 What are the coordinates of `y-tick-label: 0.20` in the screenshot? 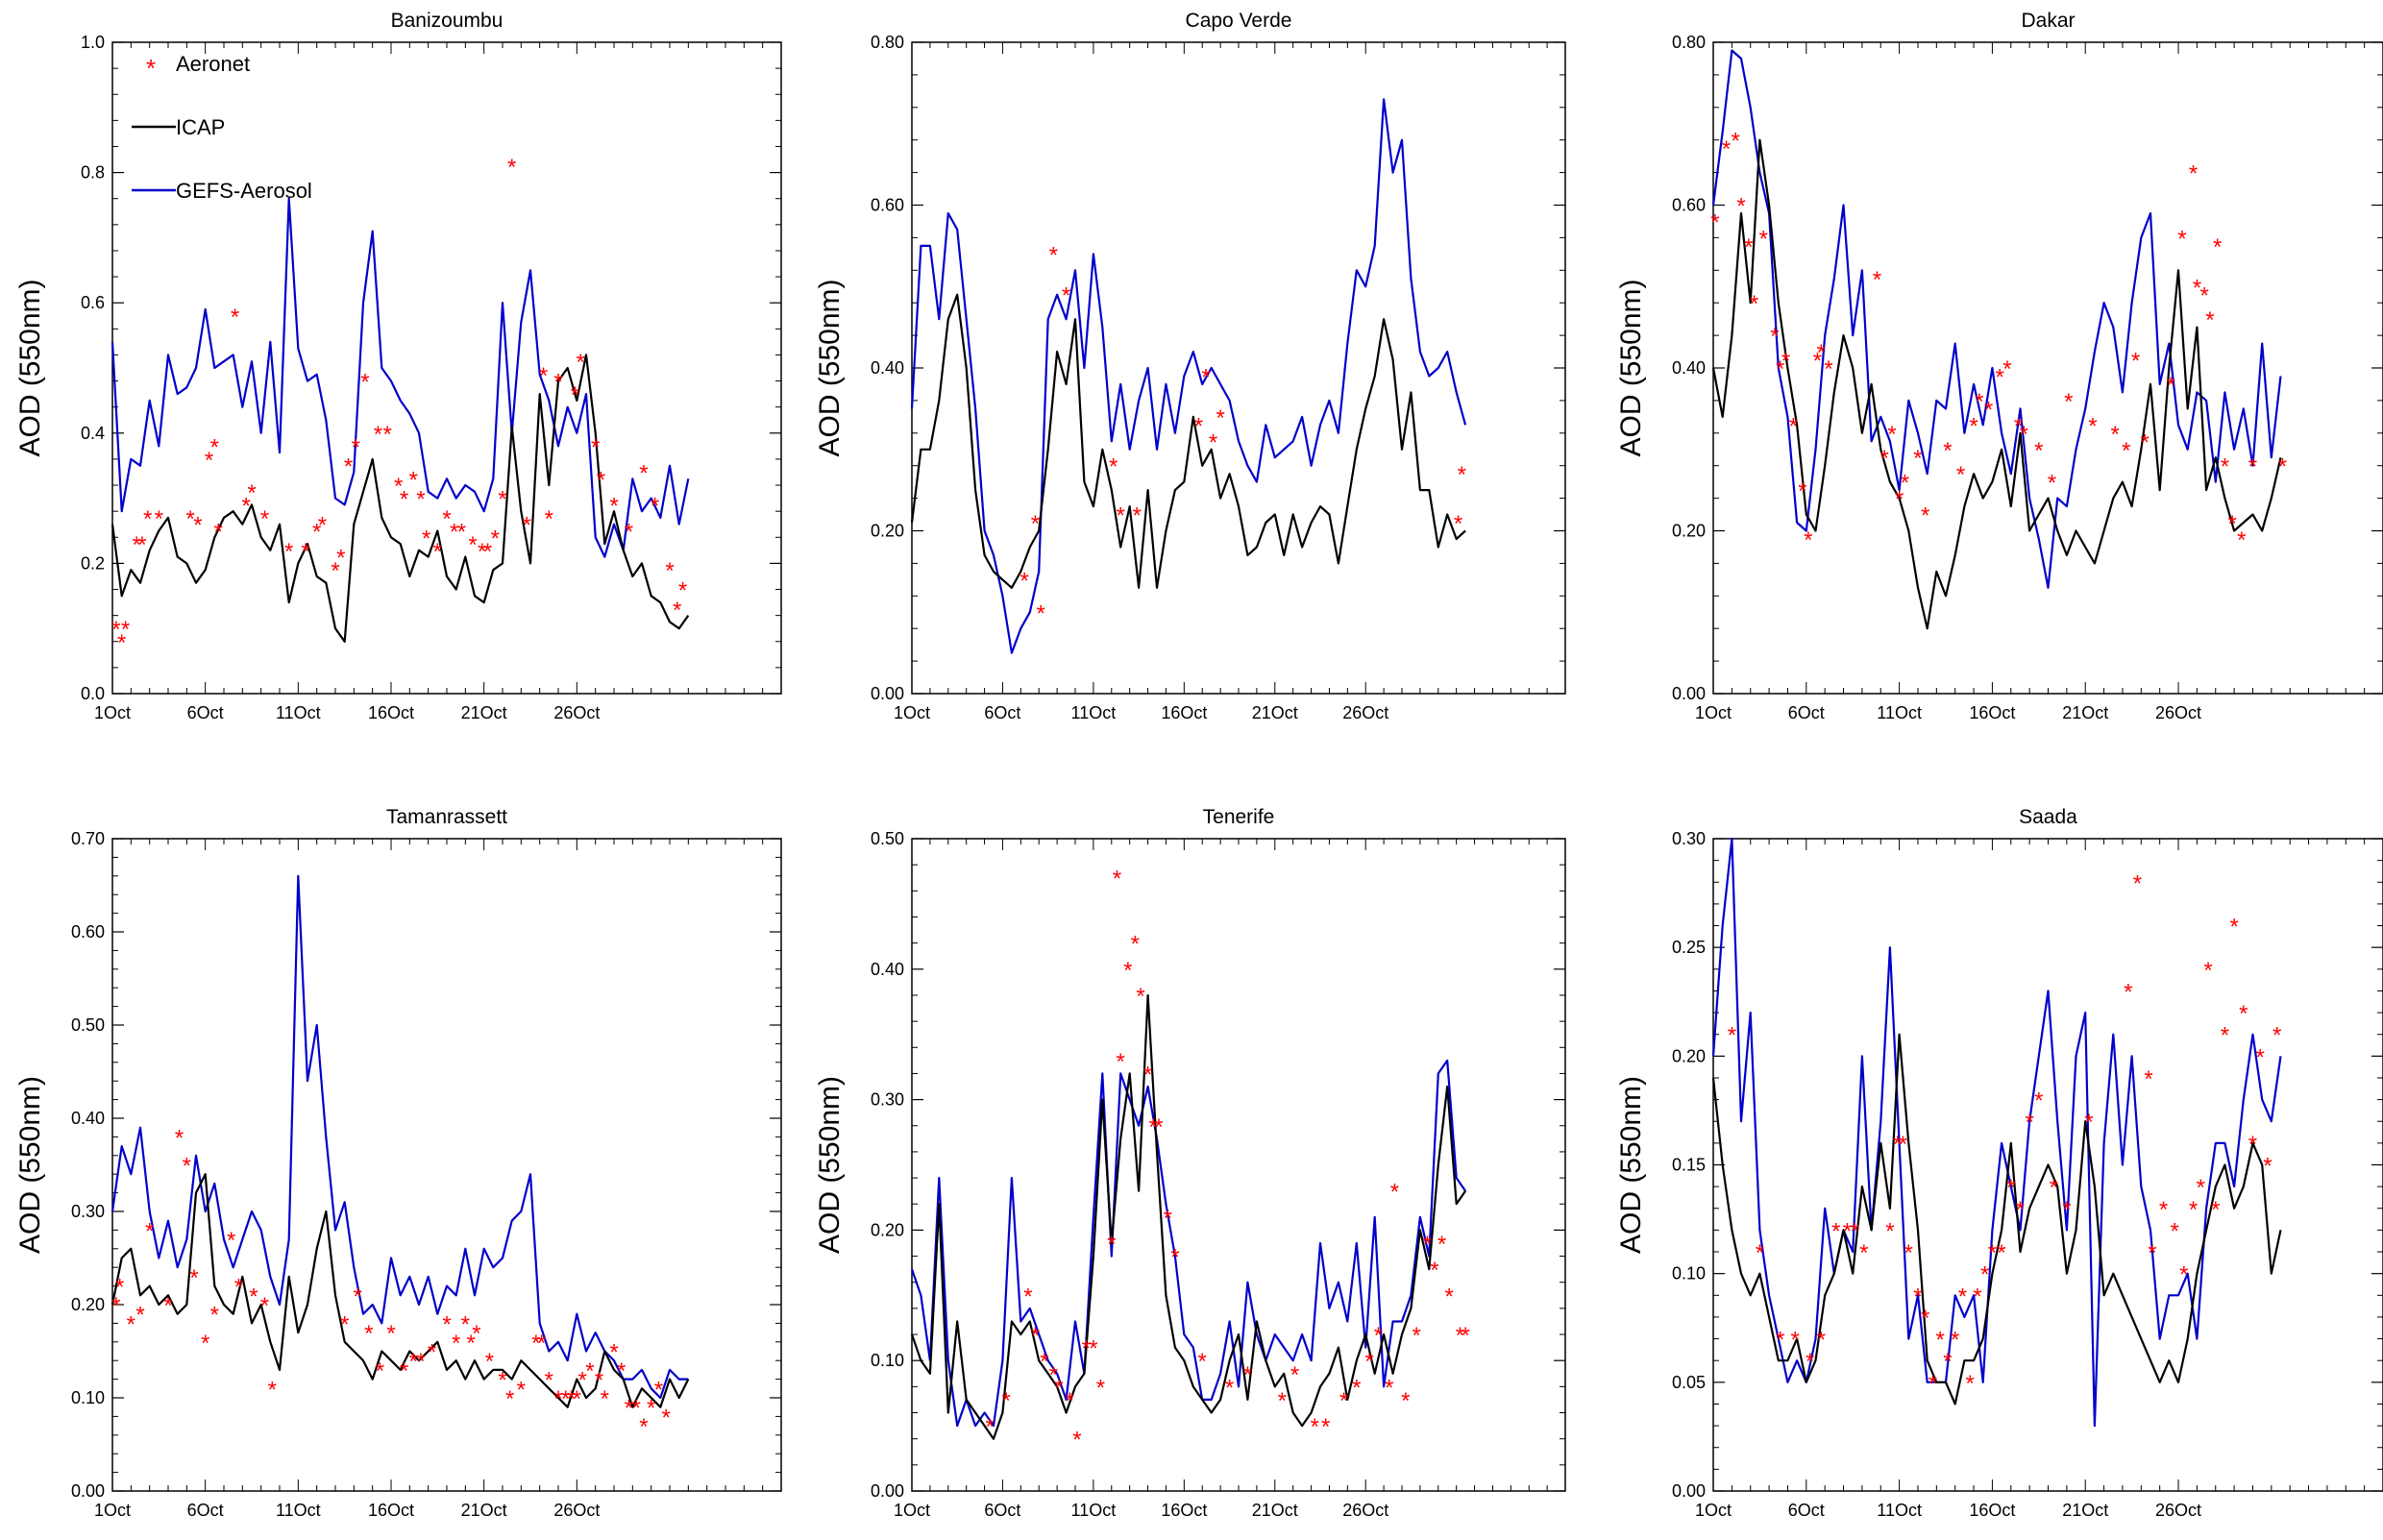 It's located at (887, 531).